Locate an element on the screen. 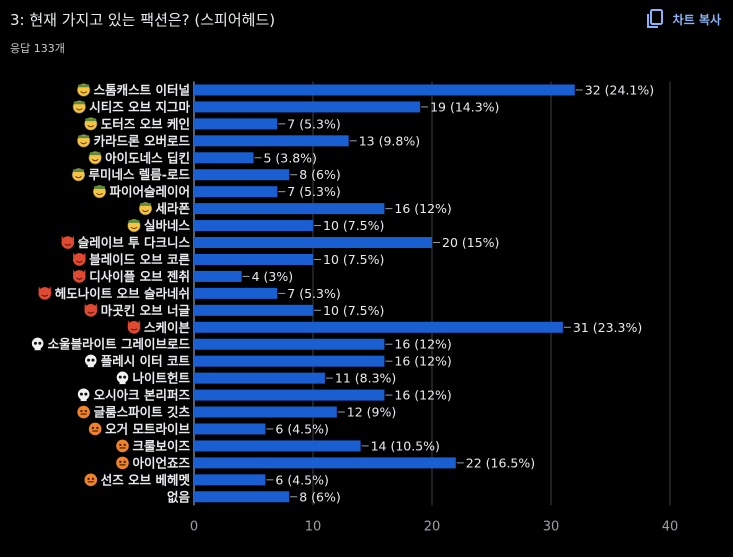 The image size is (733, 557). data-label: 22 (16.5%) is located at coordinates (500, 462).